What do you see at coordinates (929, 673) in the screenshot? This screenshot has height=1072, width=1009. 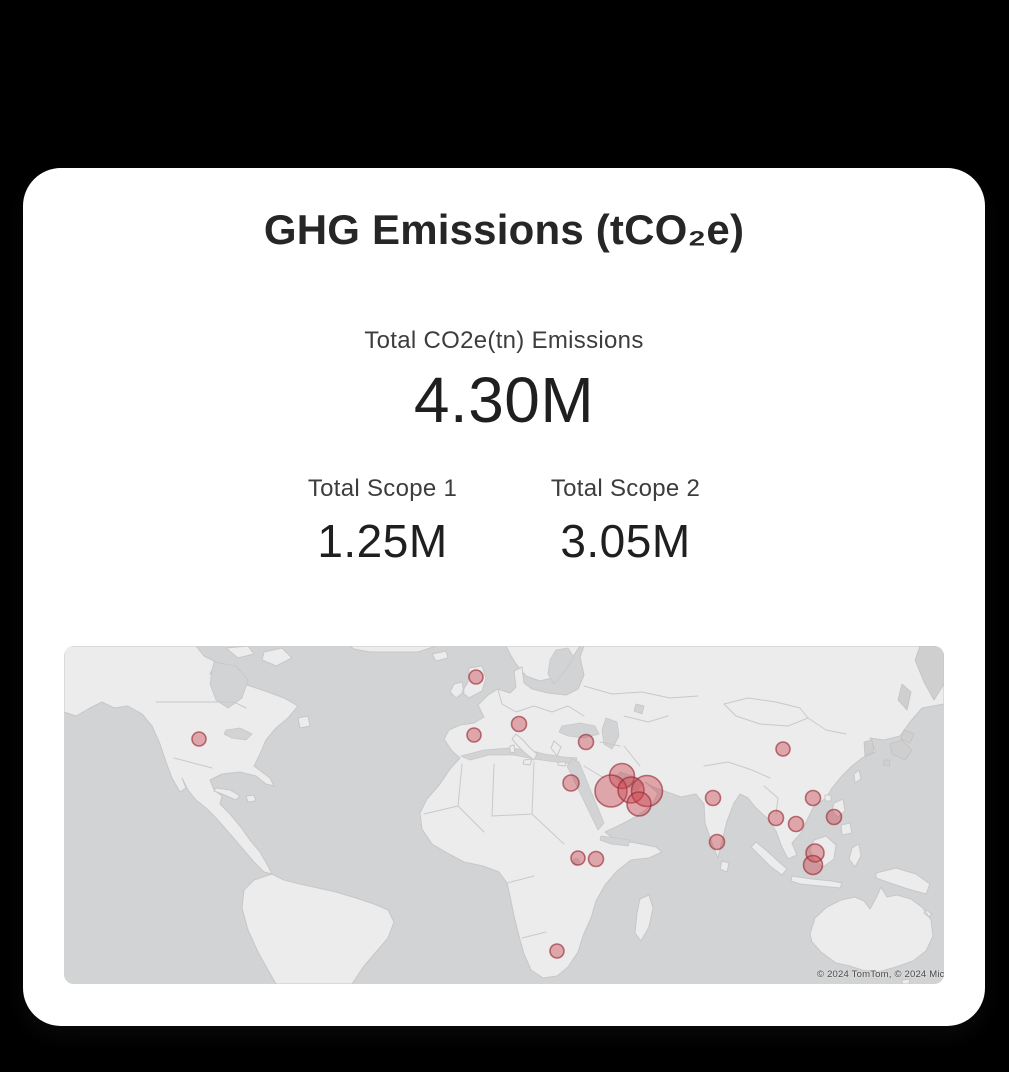 I see `map-kamchatka` at bounding box center [929, 673].